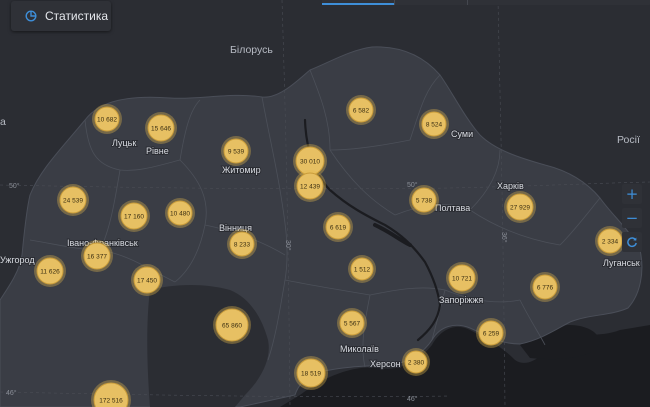  I want to click on bubble-kyiv-oblast: 12 439, so click(310, 186).